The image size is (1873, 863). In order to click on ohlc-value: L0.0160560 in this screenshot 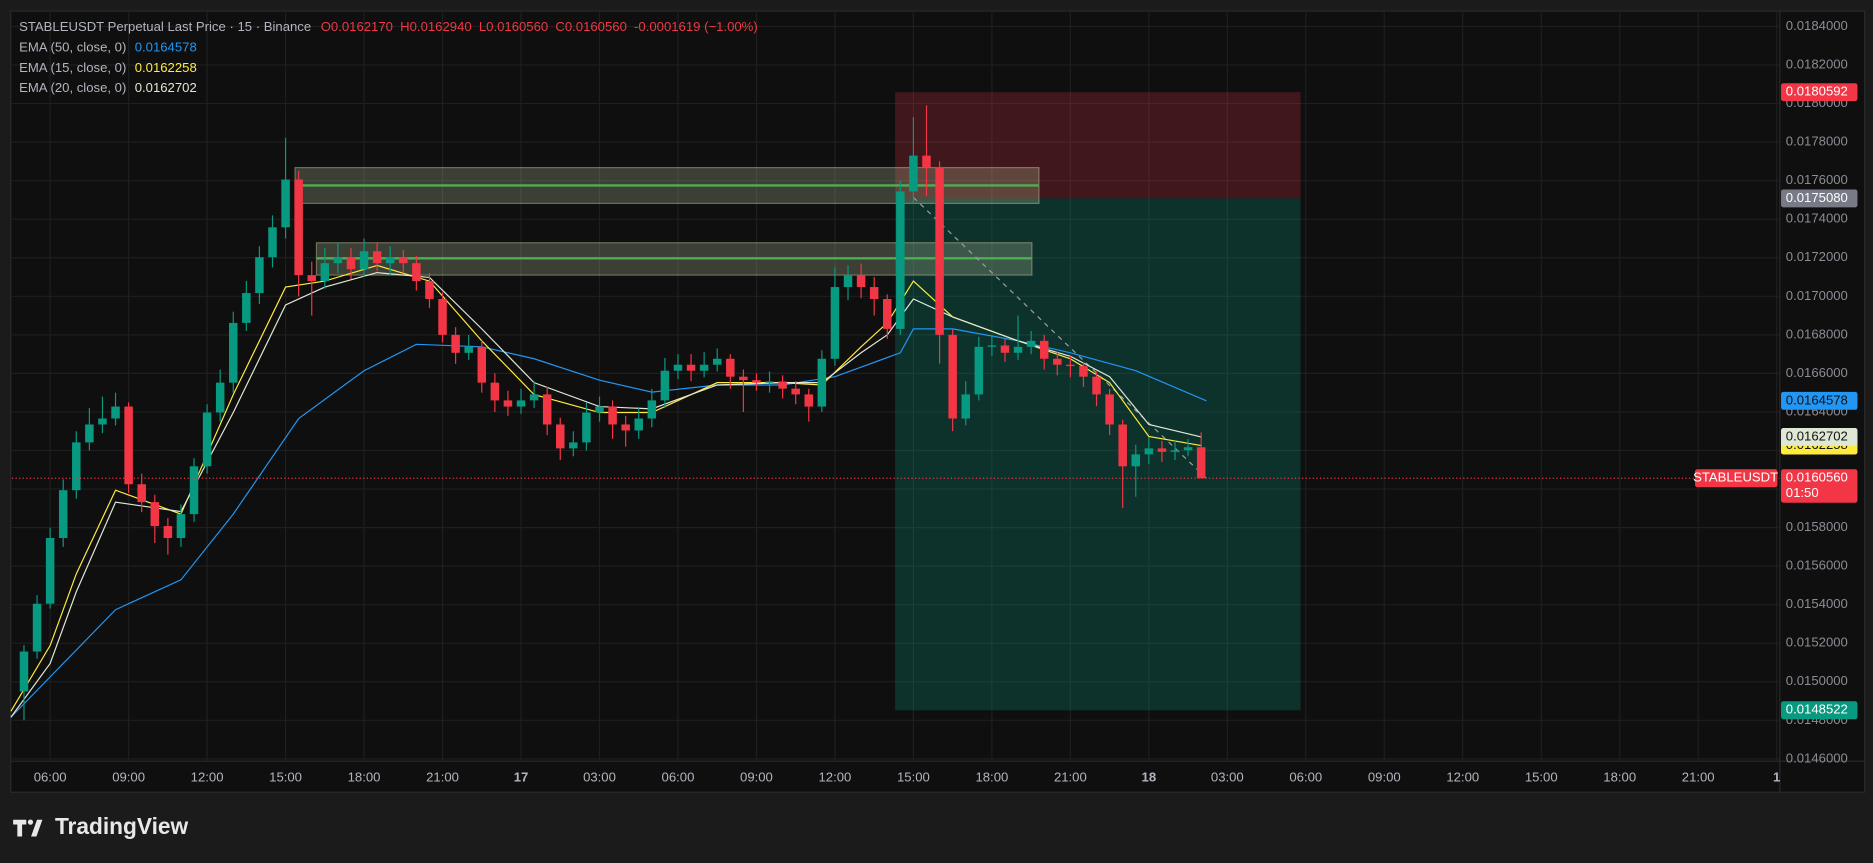, I will do `click(513, 26)`.